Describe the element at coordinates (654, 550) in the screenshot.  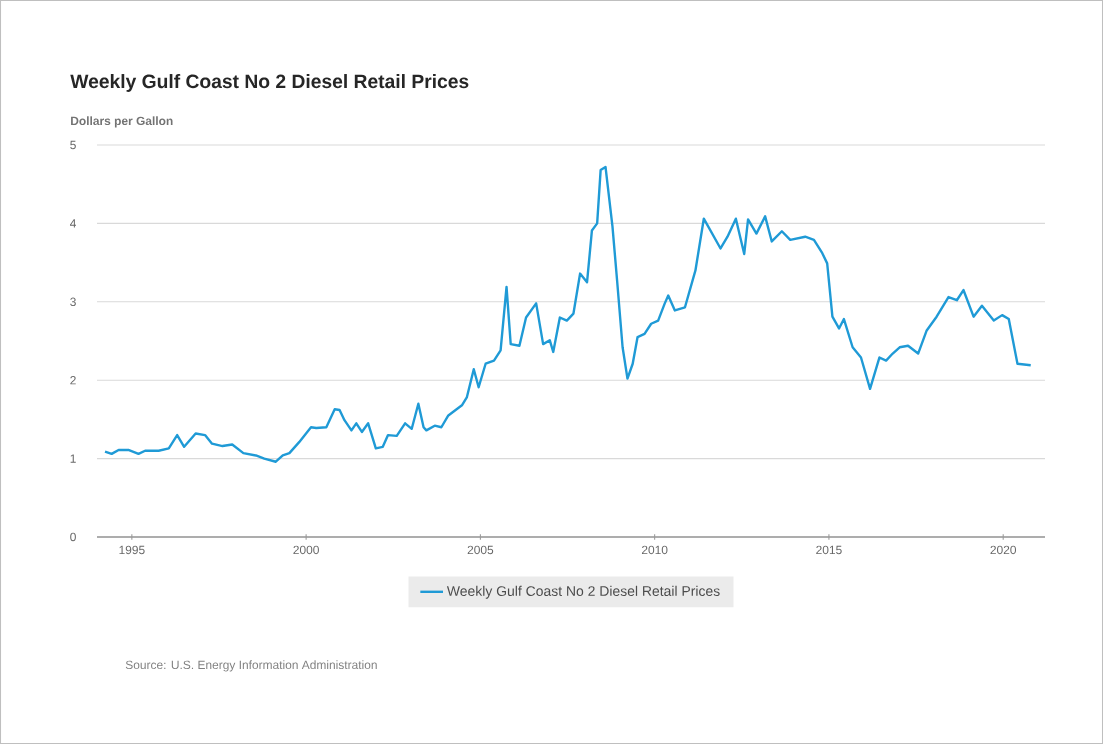
I see `x-tick-label: 2010` at that location.